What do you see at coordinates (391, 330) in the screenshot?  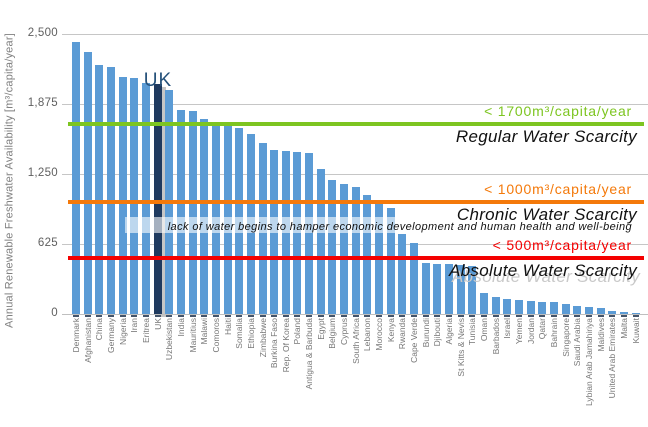 I see `x-axis-label-kenya: Kenya` at bounding box center [391, 330].